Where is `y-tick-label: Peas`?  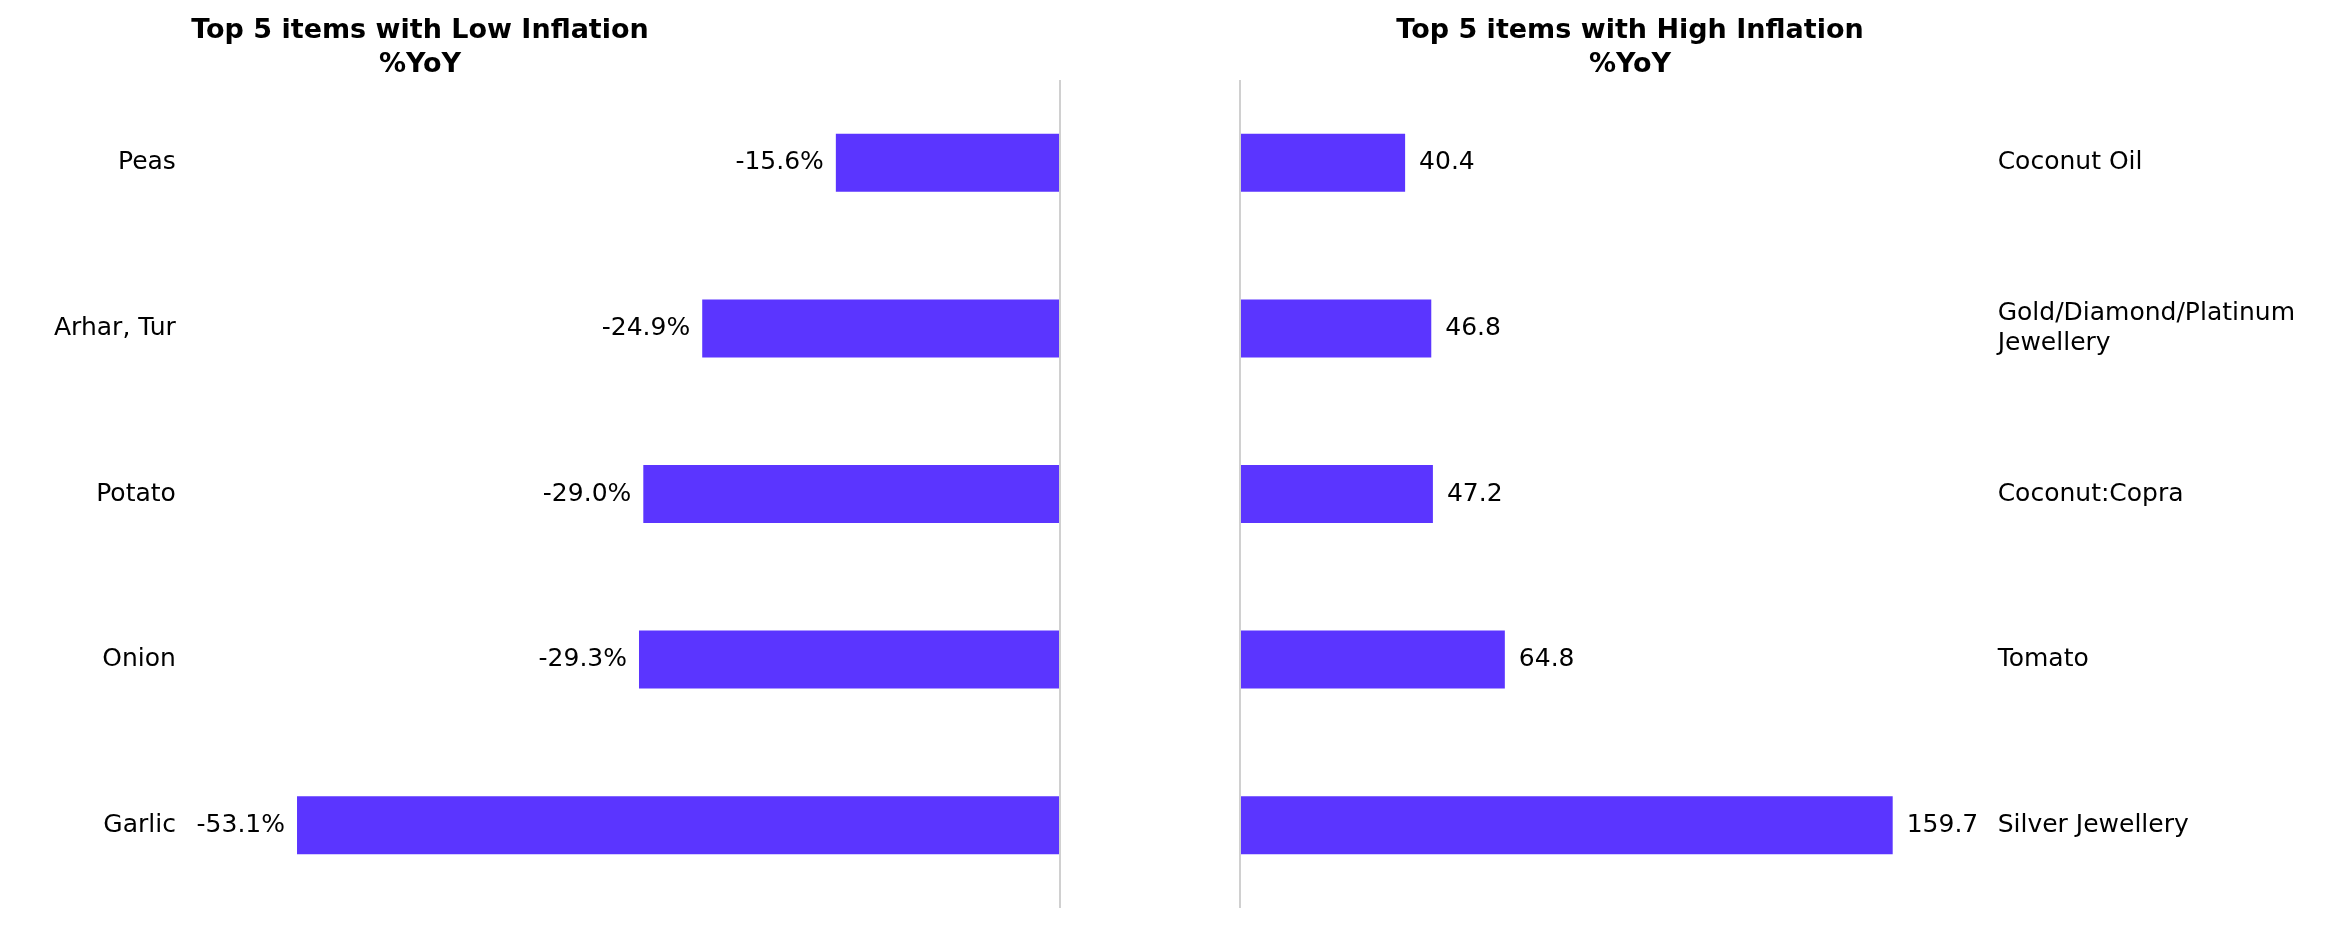 y-tick-label: Peas is located at coordinates (146, 161).